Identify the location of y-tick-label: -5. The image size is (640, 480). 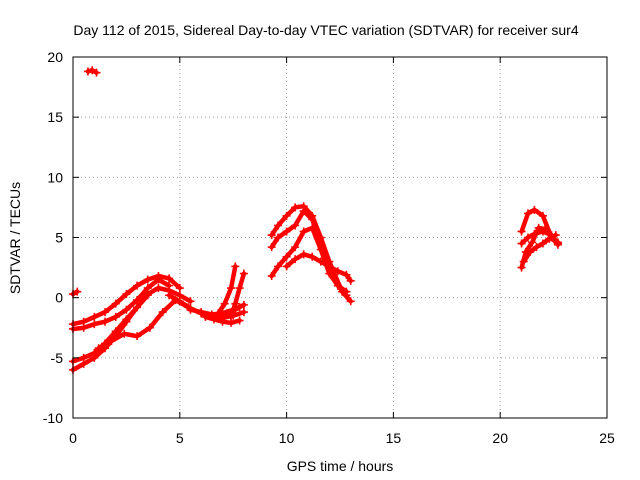
(57, 358).